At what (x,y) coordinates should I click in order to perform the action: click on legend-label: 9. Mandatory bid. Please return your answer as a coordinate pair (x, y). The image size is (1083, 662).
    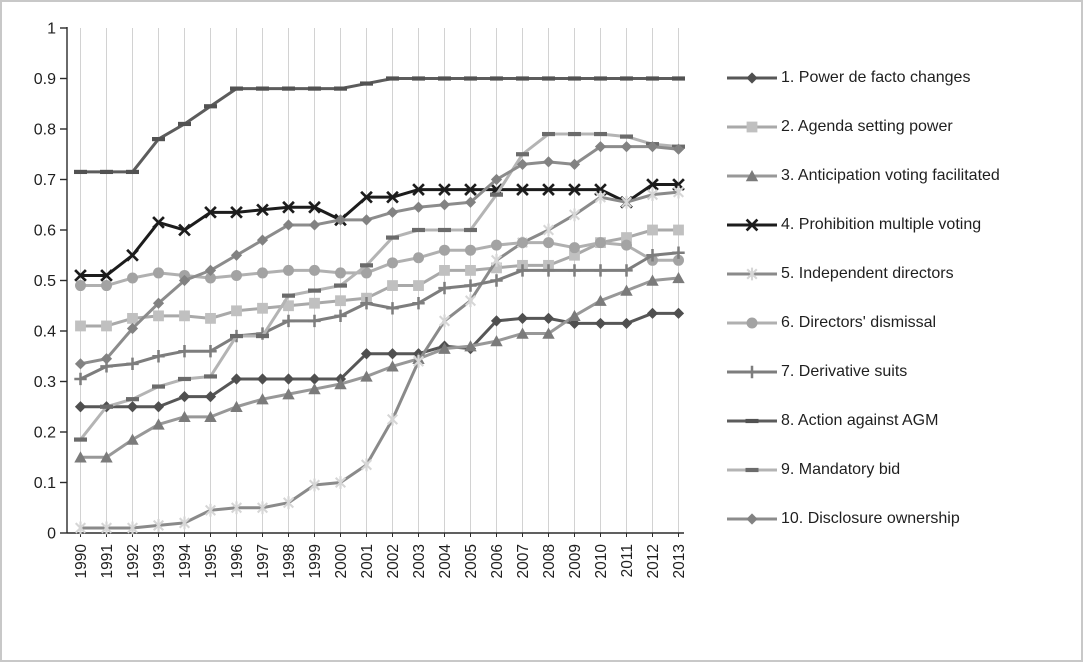
    Looking at the image, I should click on (841, 469).